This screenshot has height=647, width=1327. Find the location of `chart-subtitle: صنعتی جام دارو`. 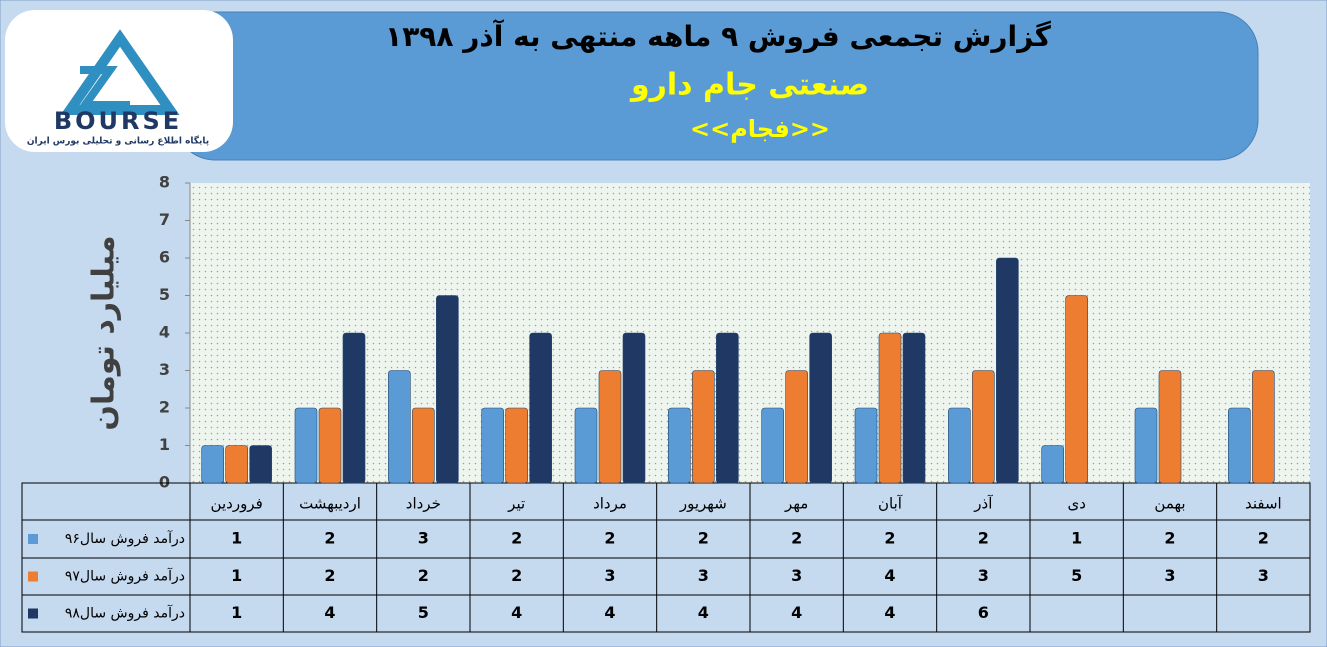

chart-subtitle: صنعتی جام دارو is located at coordinates (749, 85).